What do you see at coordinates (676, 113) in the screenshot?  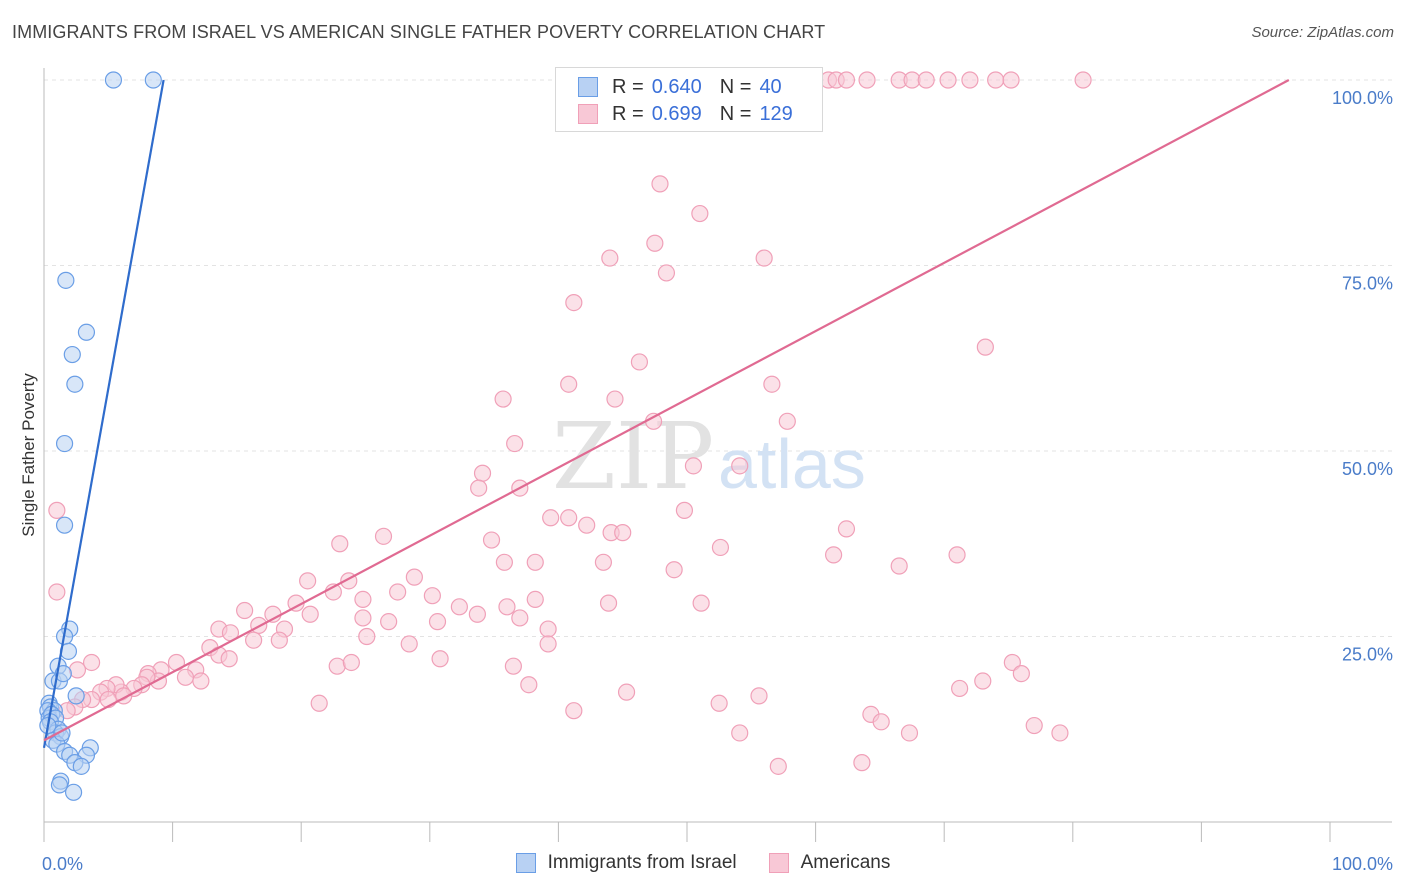 I see `legend-r-value: 0.699` at bounding box center [676, 113].